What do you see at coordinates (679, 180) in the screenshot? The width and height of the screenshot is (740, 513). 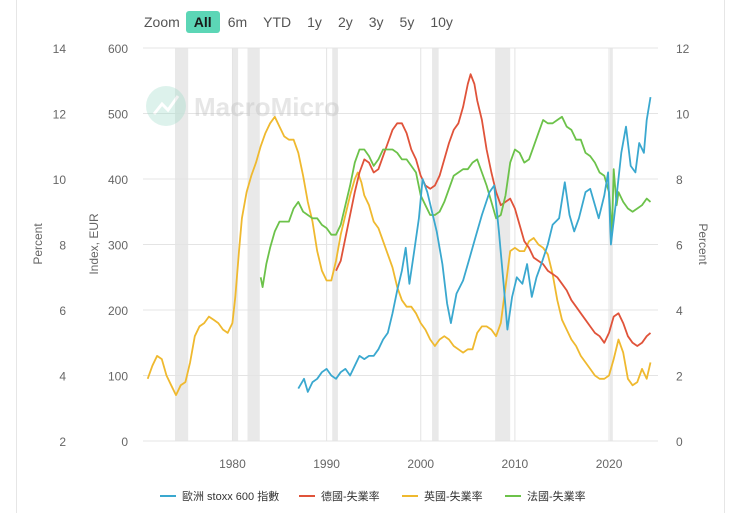 I see `right-percent-tick-label: 8` at bounding box center [679, 180].